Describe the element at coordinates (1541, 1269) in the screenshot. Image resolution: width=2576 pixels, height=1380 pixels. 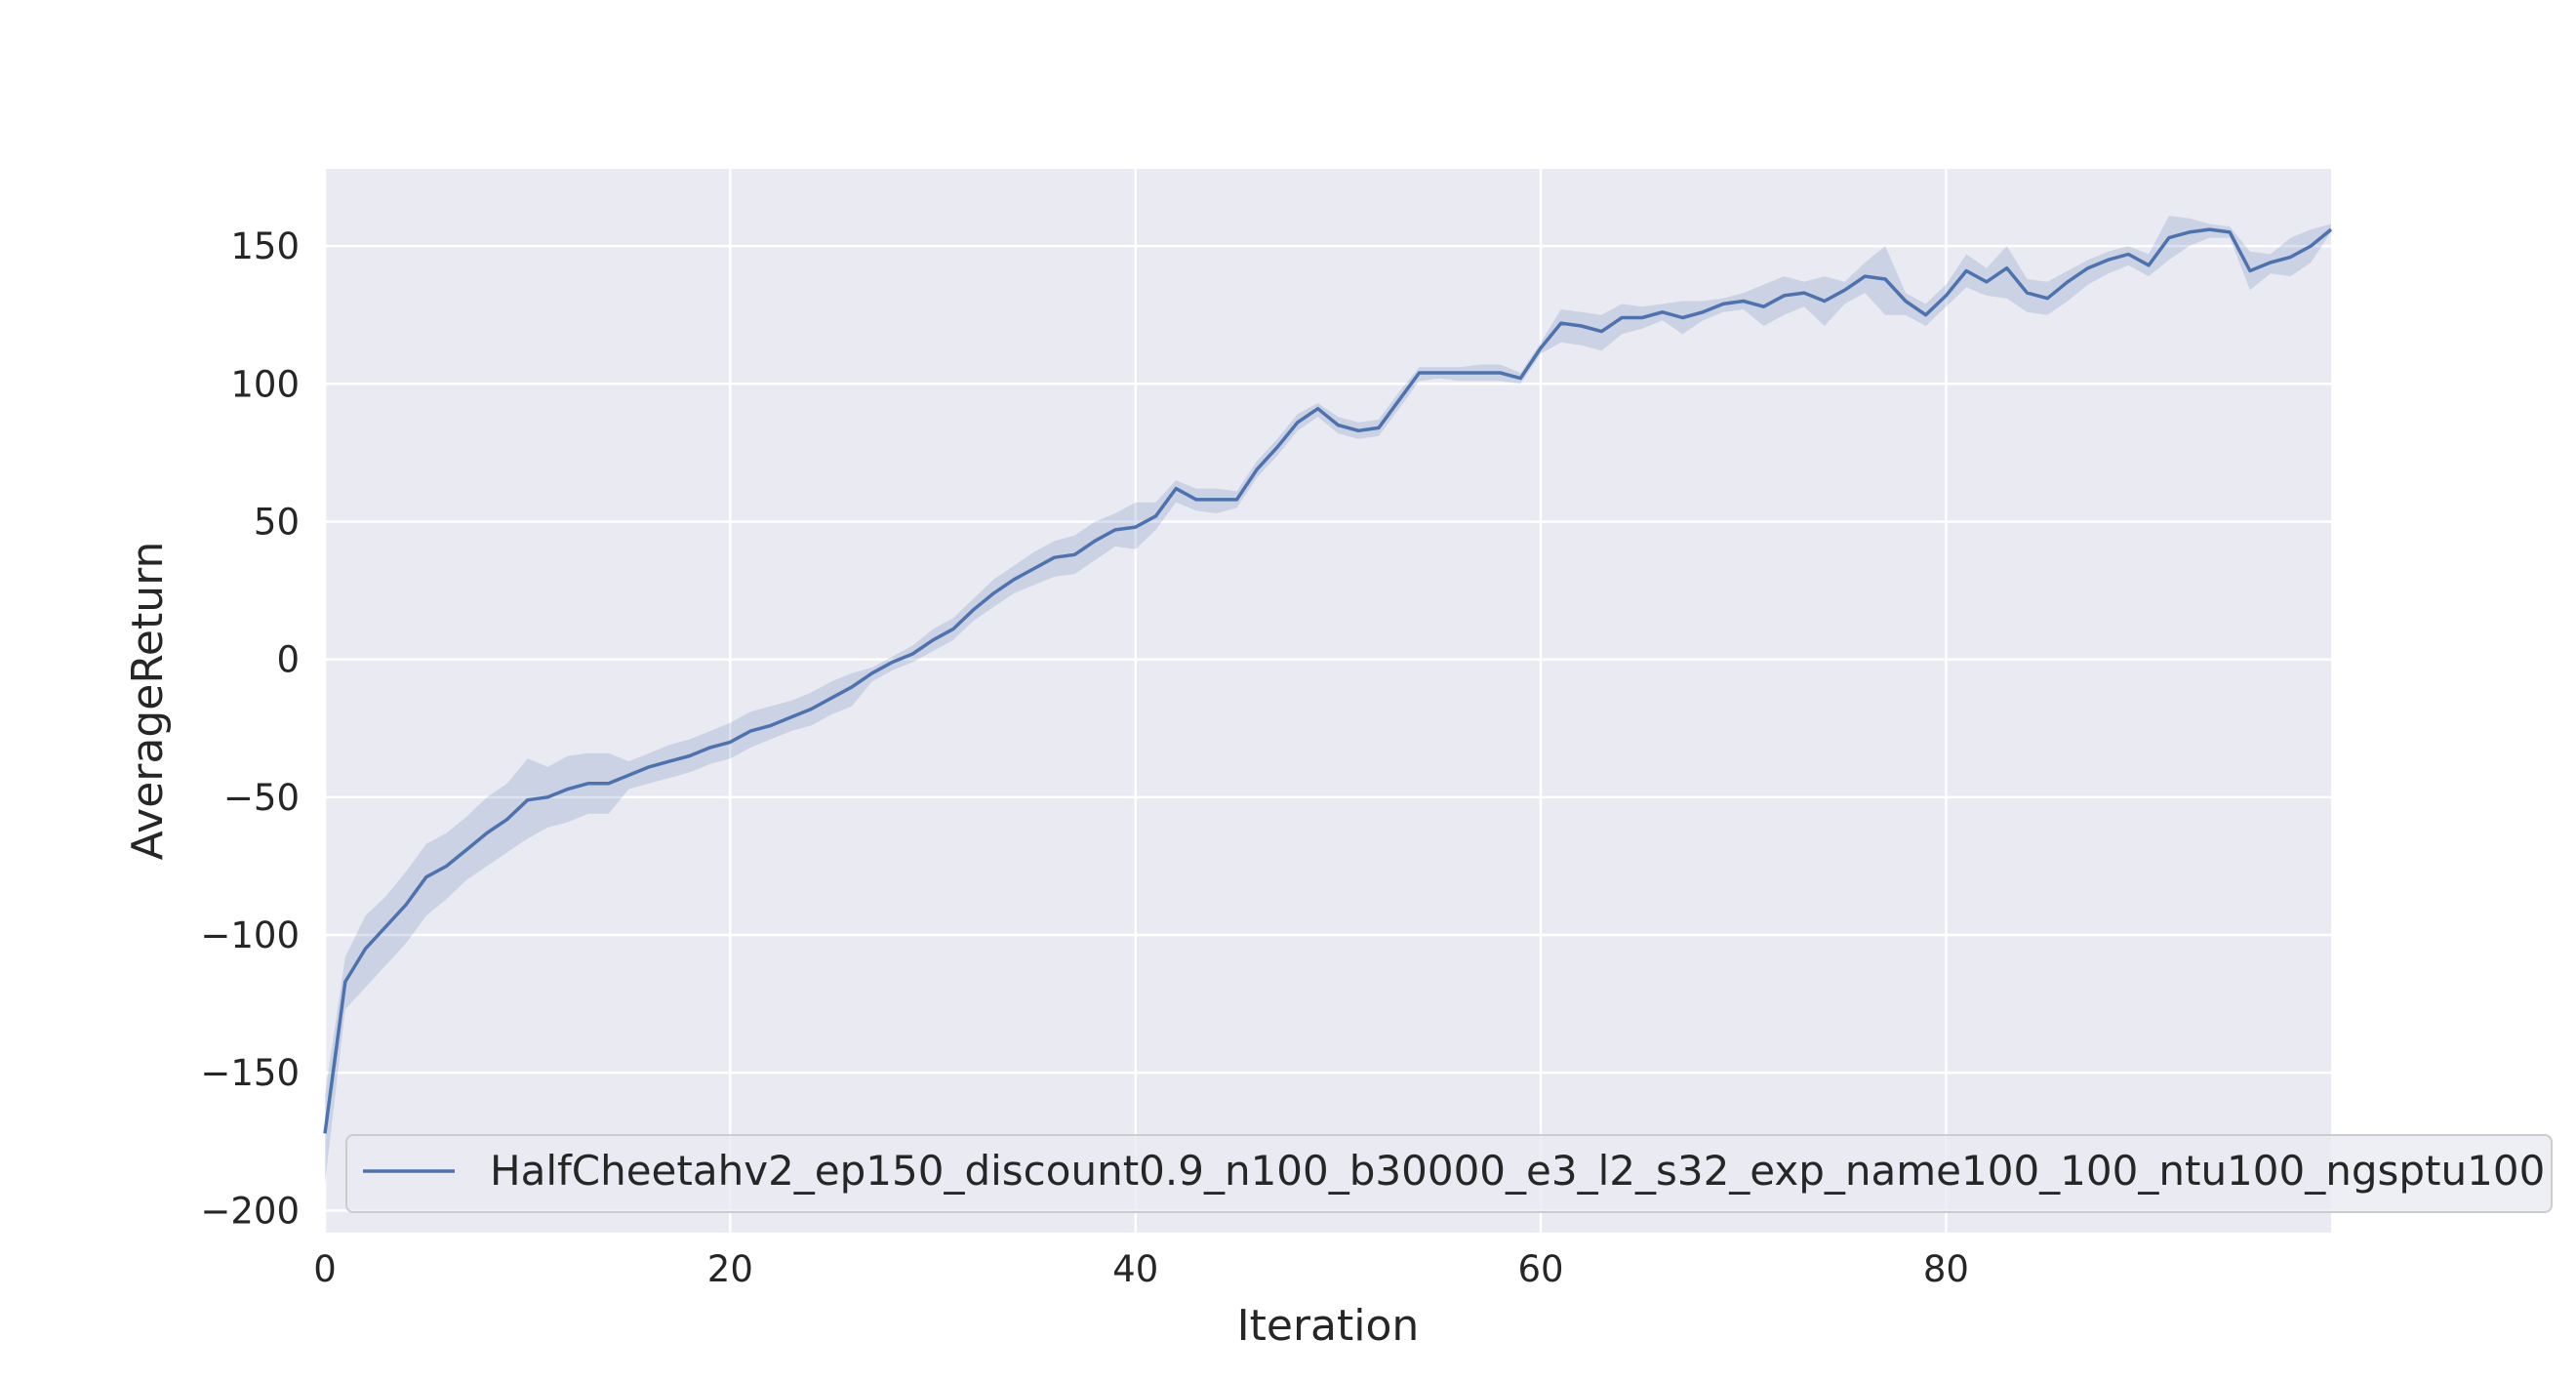
I see `x-tick-label: 60` at that location.